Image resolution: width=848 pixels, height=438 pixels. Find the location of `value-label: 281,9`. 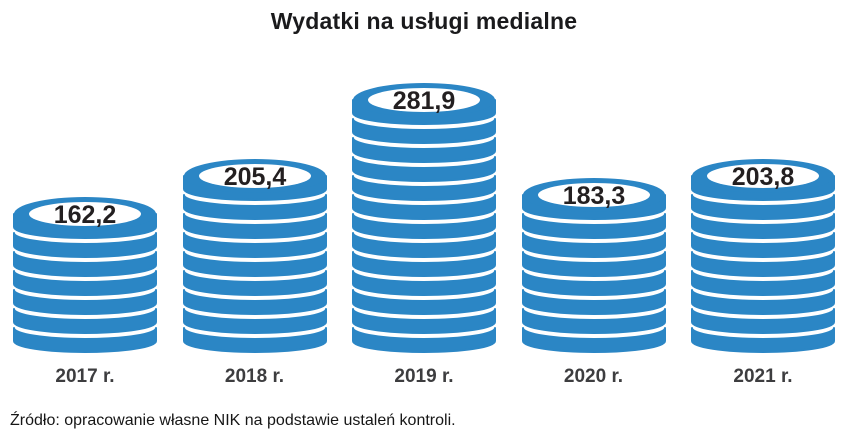

value-label: 281,9 is located at coordinates (424, 101).